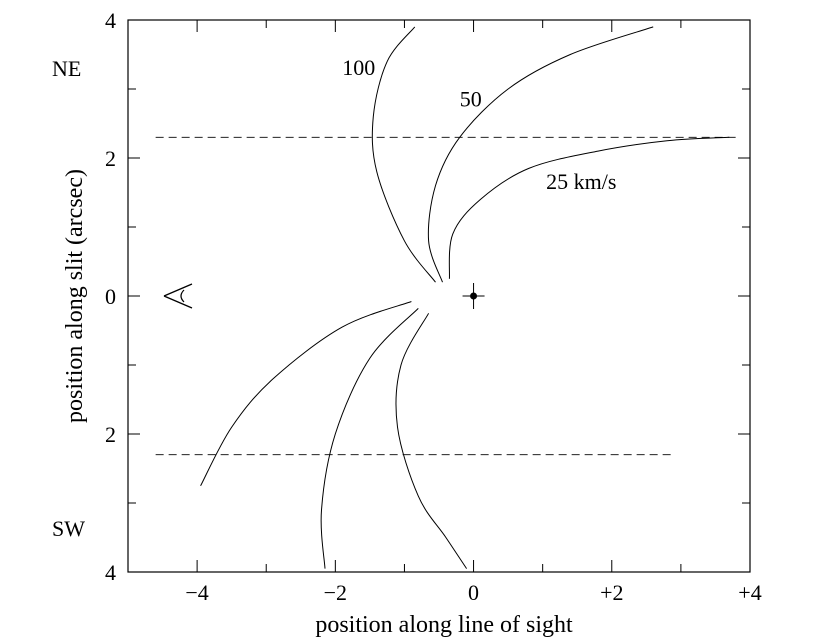  What do you see at coordinates (335, 592) in the screenshot?
I see `x-tick-label: −2` at bounding box center [335, 592].